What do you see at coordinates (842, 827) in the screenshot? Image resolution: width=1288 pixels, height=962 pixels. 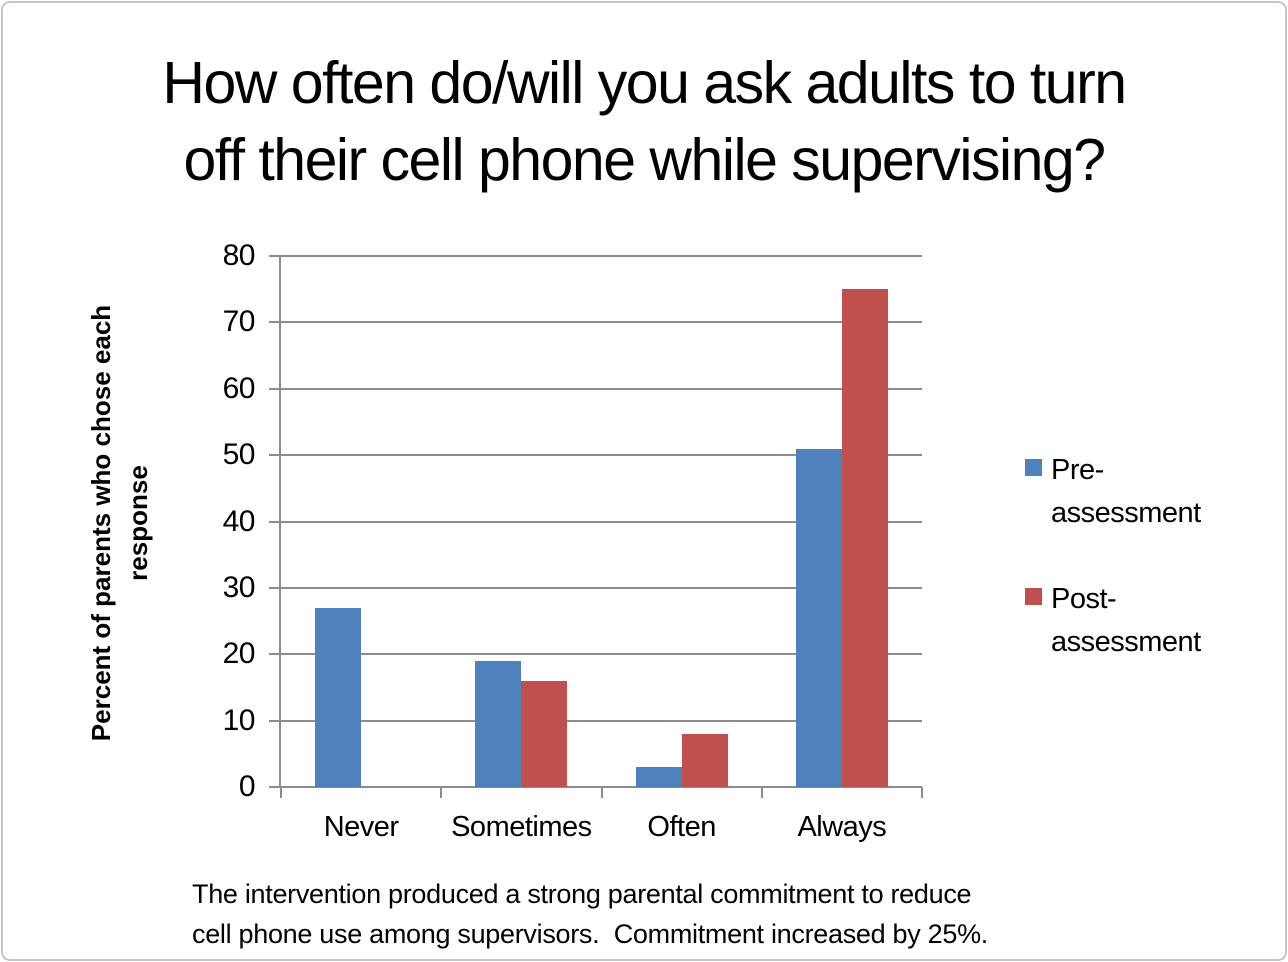 I see `category-label-always: Always` at bounding box center [842, 827].